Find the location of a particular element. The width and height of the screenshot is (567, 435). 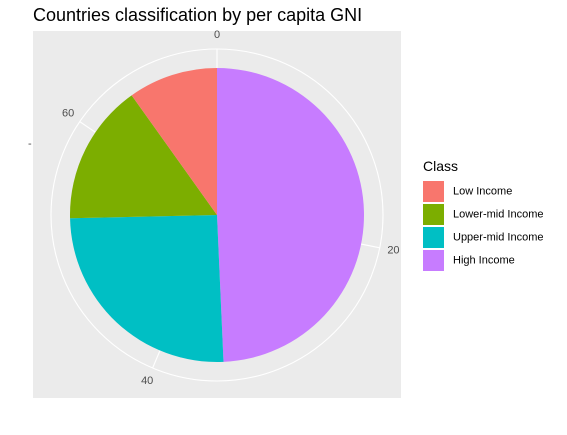

theta-tick-label: 0 is located at coordinates (217, 35).